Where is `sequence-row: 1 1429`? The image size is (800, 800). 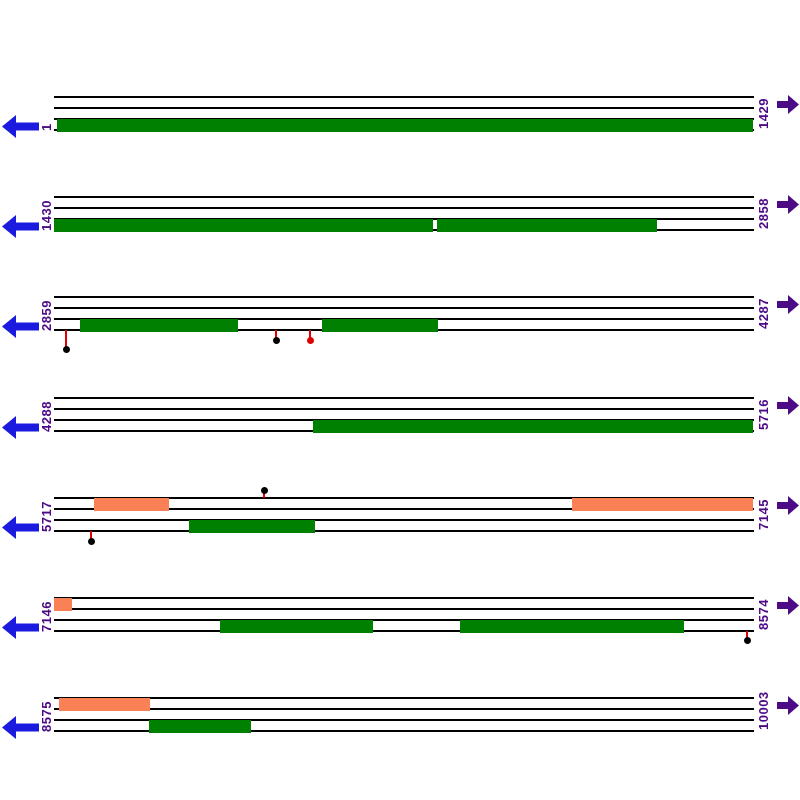
sequence-row: 1 1429 is located at coordinates (400, 145).